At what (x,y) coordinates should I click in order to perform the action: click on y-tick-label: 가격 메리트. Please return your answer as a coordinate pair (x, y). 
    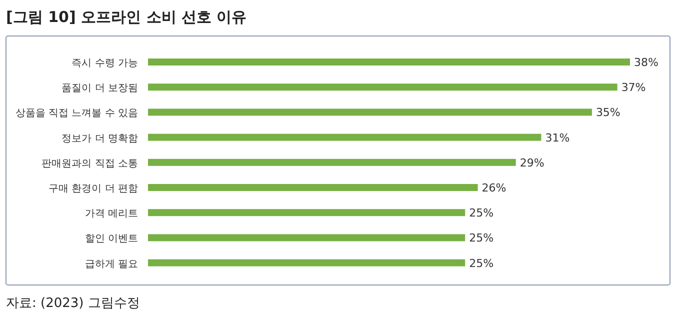
    Looking at the image, I should click on (111, 214).